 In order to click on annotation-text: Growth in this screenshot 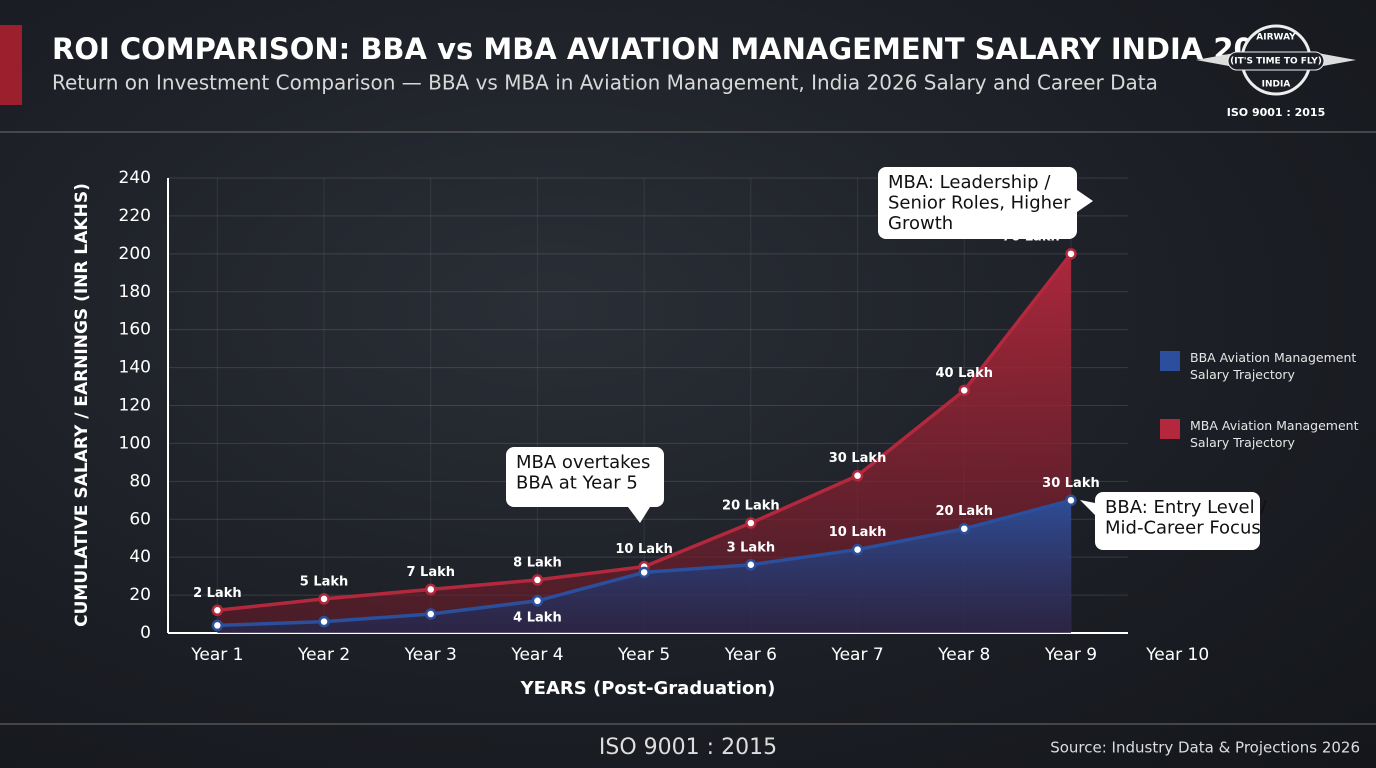, I will do `click(920, 223)`.